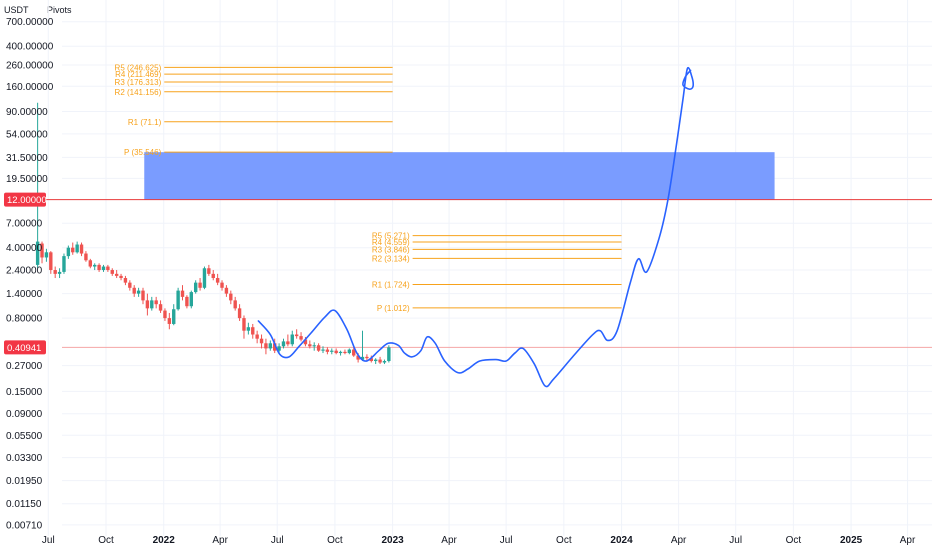 The height and width of the screenshot is (550, 932). What do you see at coordinates (138, 92) in the screenshot?
I see `pivot-label: R2 (141.156)` at bounding box center [138, 92].